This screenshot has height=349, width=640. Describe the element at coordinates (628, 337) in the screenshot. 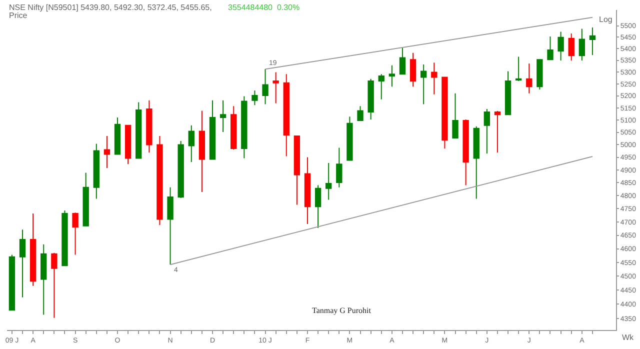

I see `x-axis-title: Wk` at that location.